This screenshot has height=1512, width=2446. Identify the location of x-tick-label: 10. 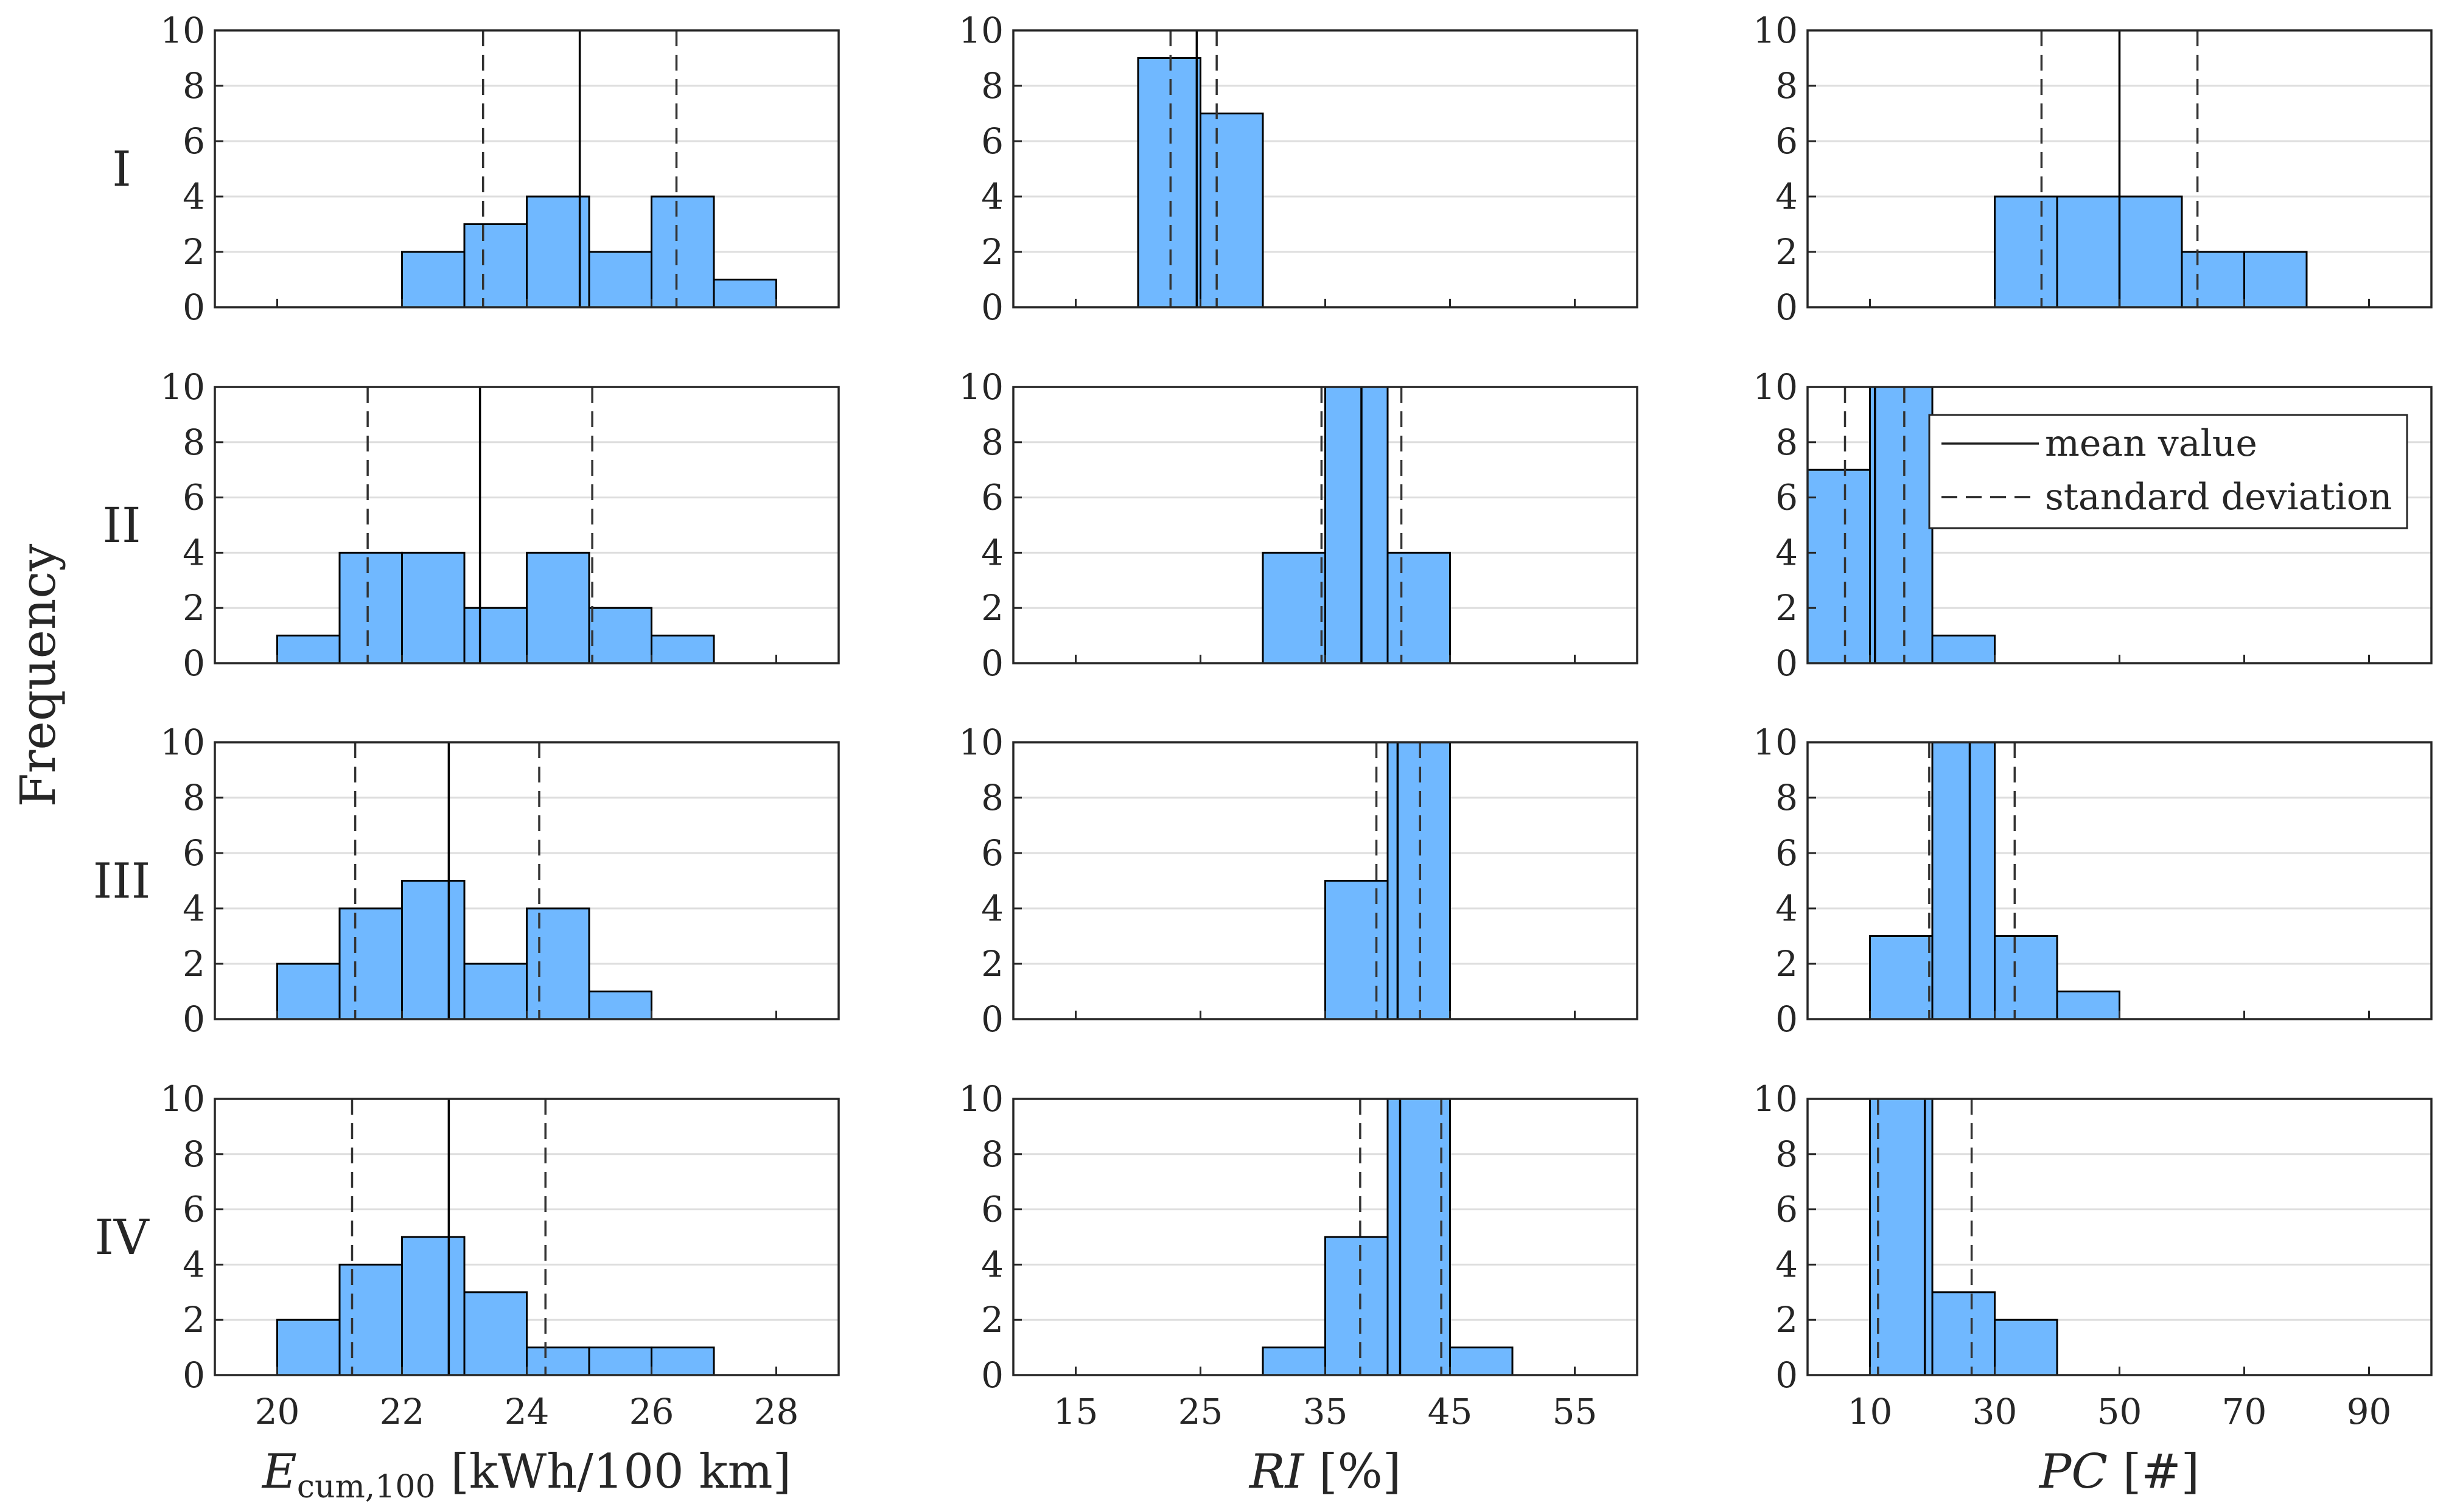
(1870, 1411).